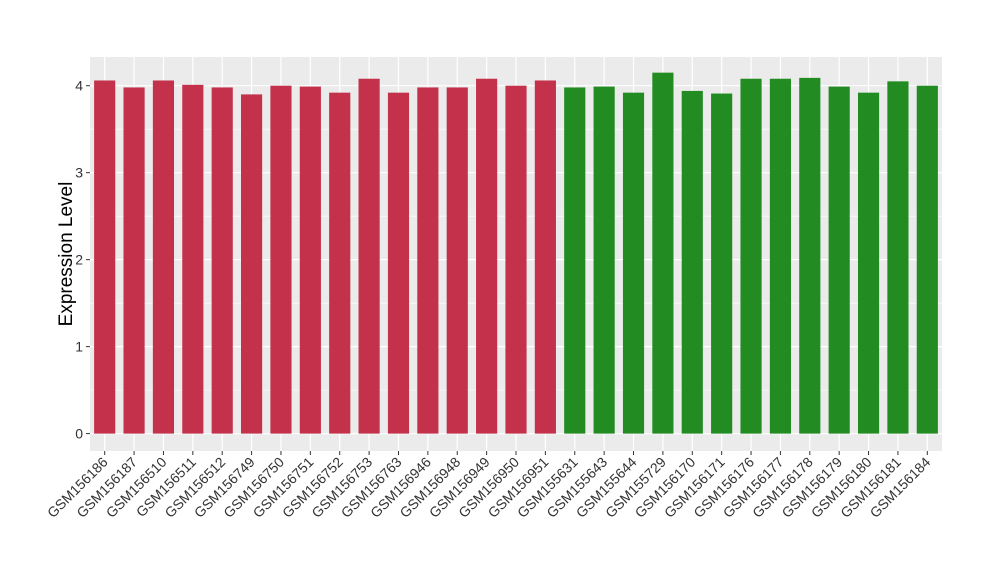  What do you see at coordinates (545, 257) in the screenshot?
I see `bar-GSM156951` at bounding box center [545, 257].